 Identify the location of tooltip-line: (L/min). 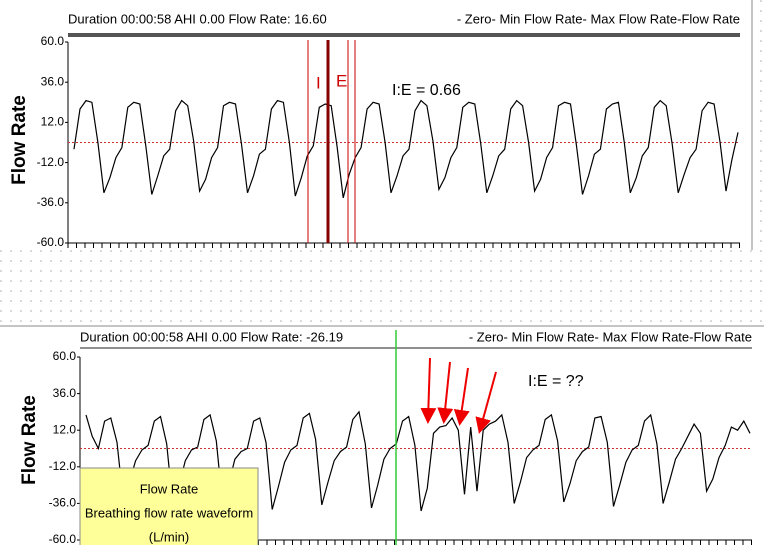
(169, 536).